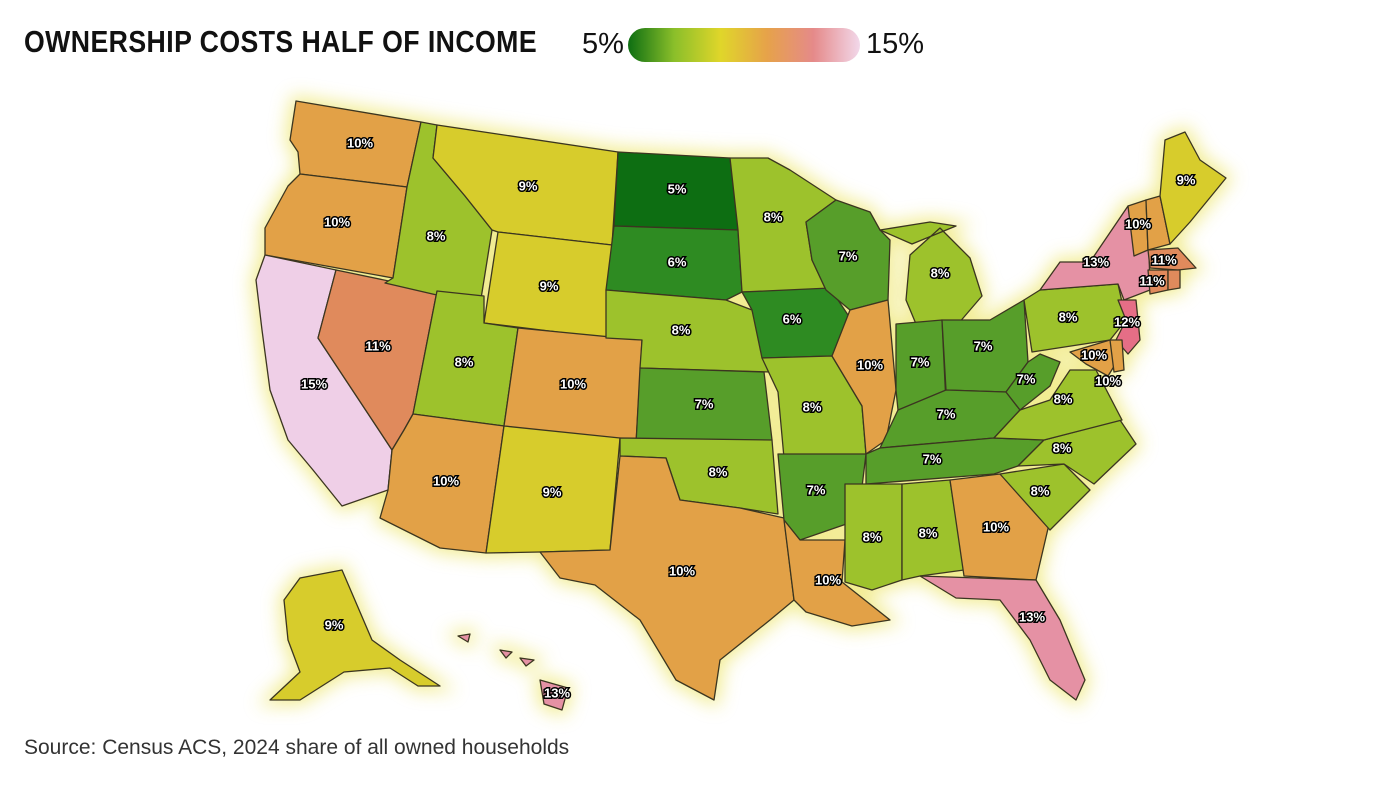 This screenshot has height=787, width=1400. What do you see at coordinates (928, 533) in the screenshot?
I see `state-label-al: 8%` at bounding box center [928, 533].